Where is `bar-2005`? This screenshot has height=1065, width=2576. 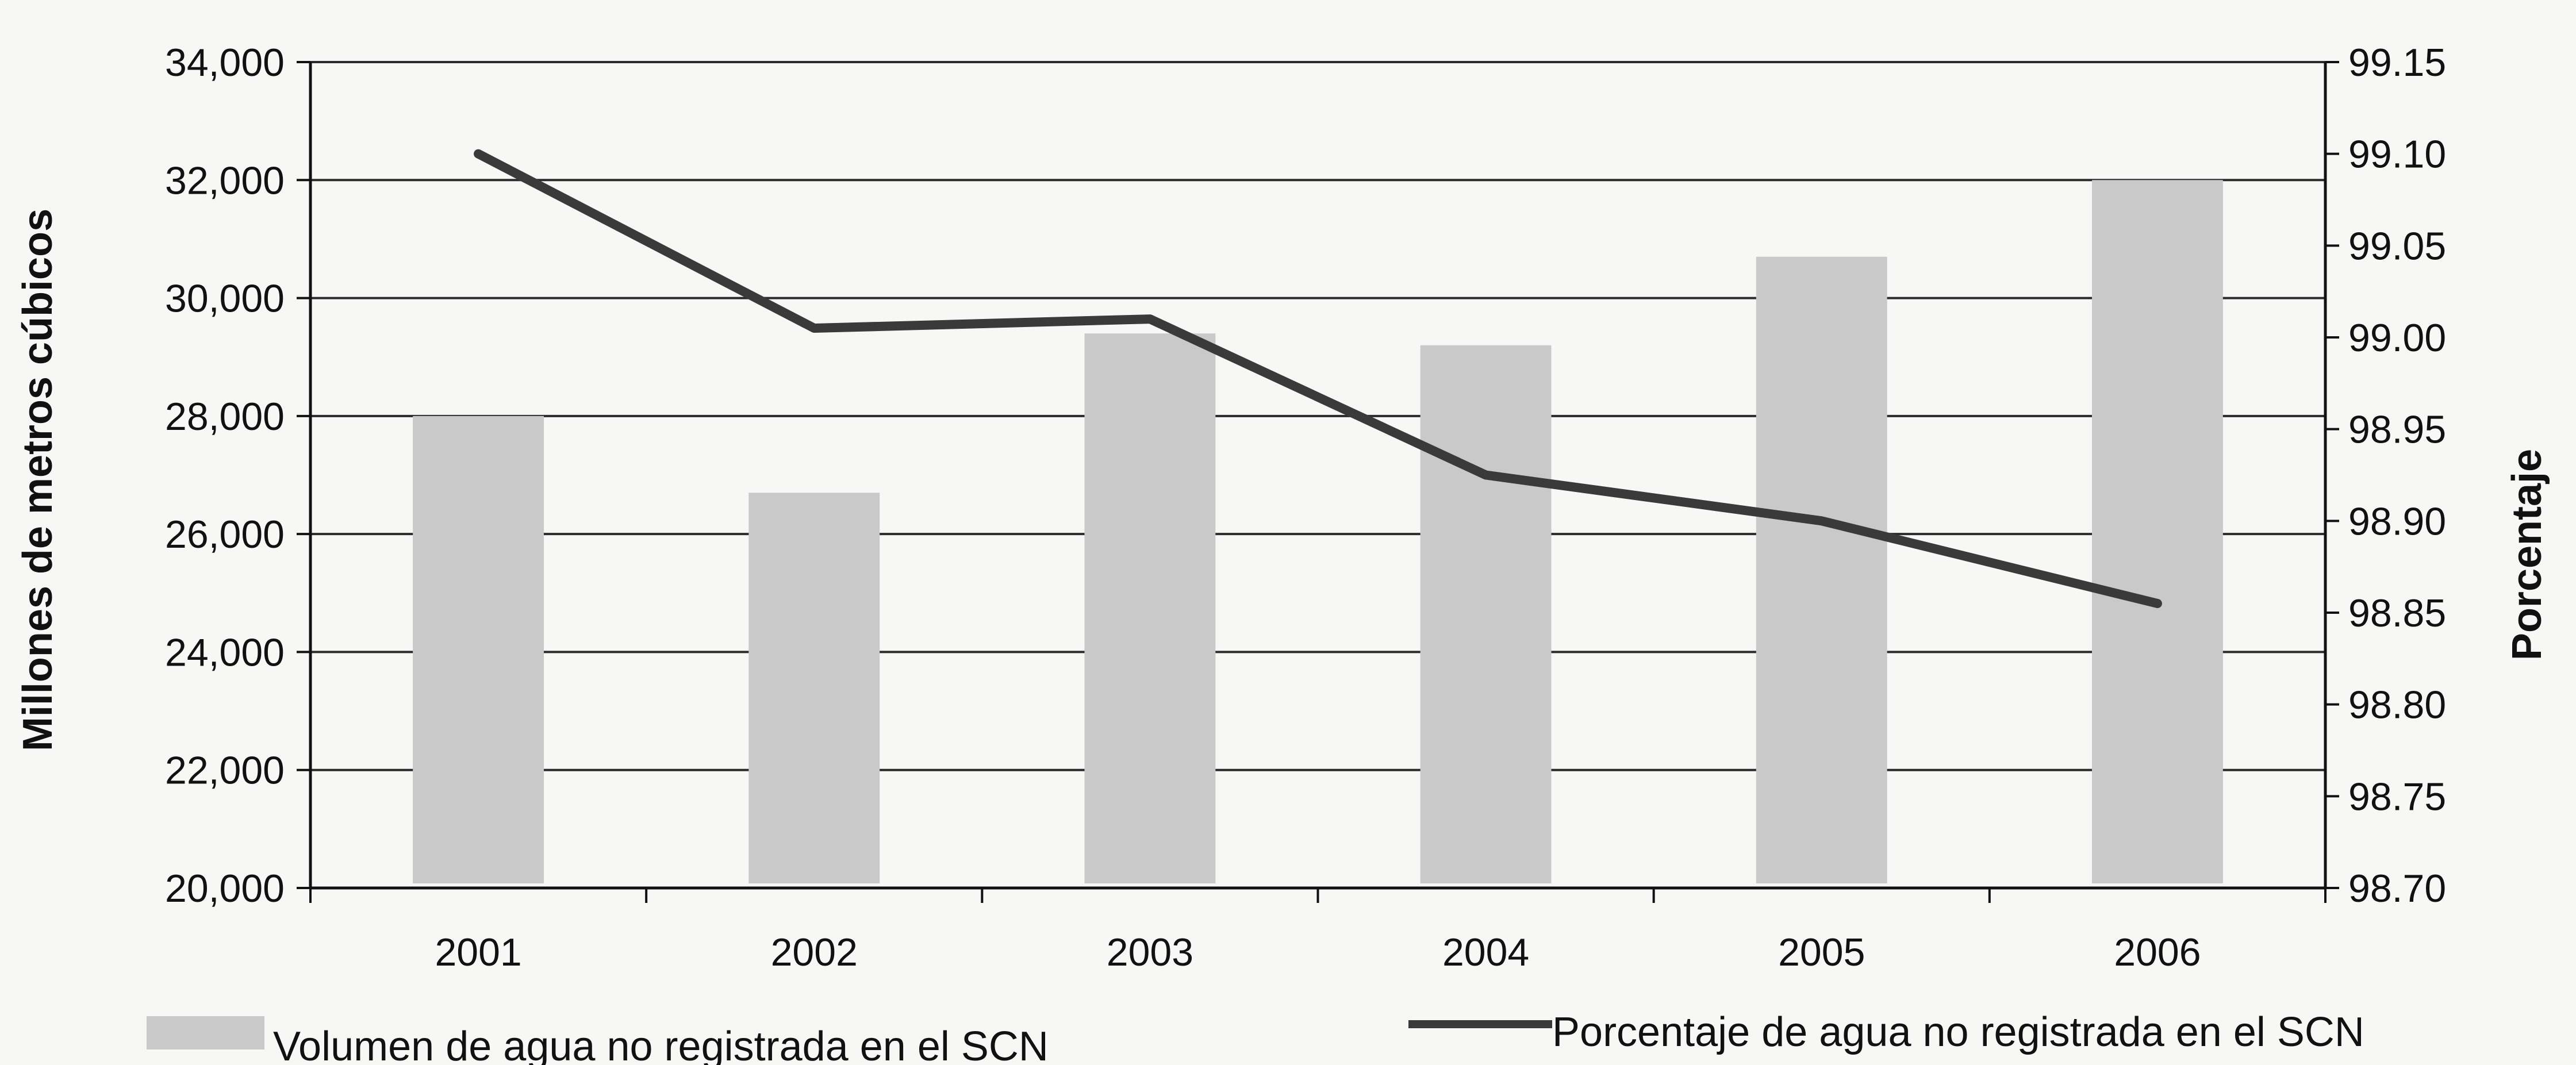 bar-2005 is located at coordinates (1822, 569).